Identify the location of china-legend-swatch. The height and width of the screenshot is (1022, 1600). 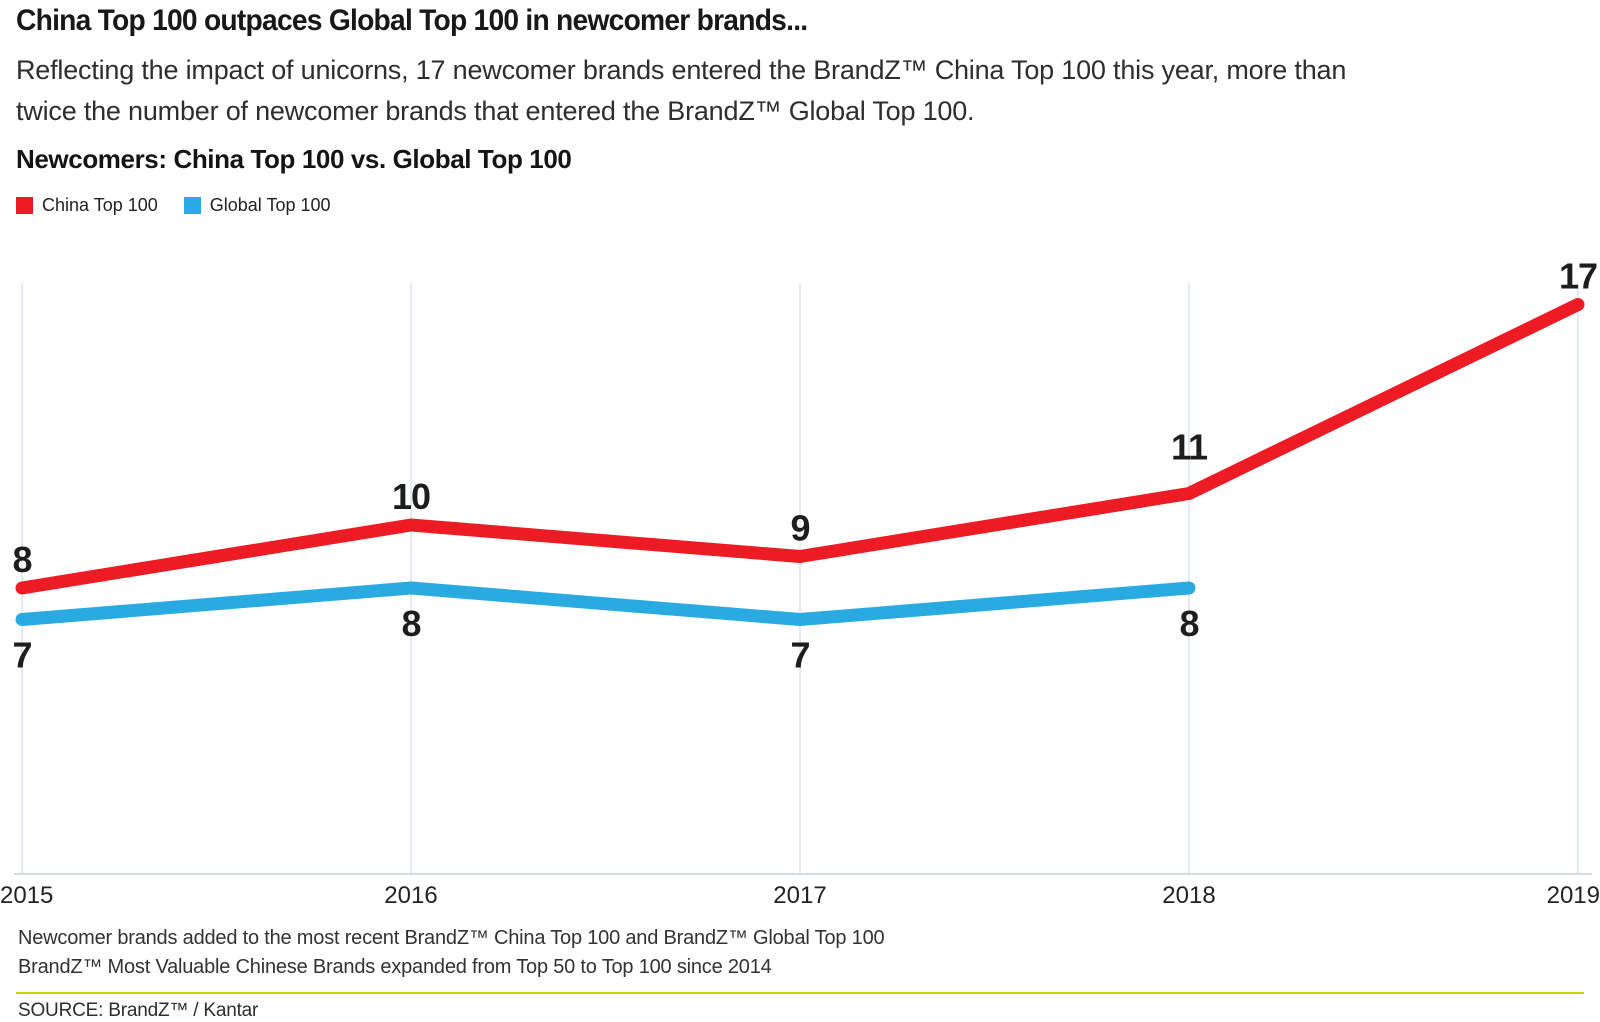
(24, 205).